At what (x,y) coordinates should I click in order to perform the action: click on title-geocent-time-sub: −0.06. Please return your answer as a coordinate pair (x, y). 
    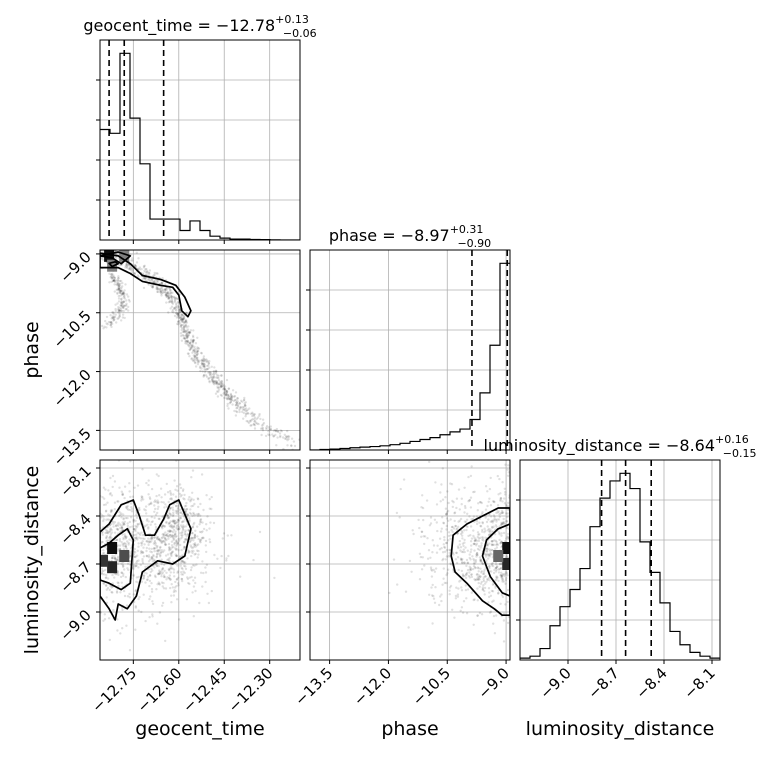
    Looking at the image, I should click on (300, 33).